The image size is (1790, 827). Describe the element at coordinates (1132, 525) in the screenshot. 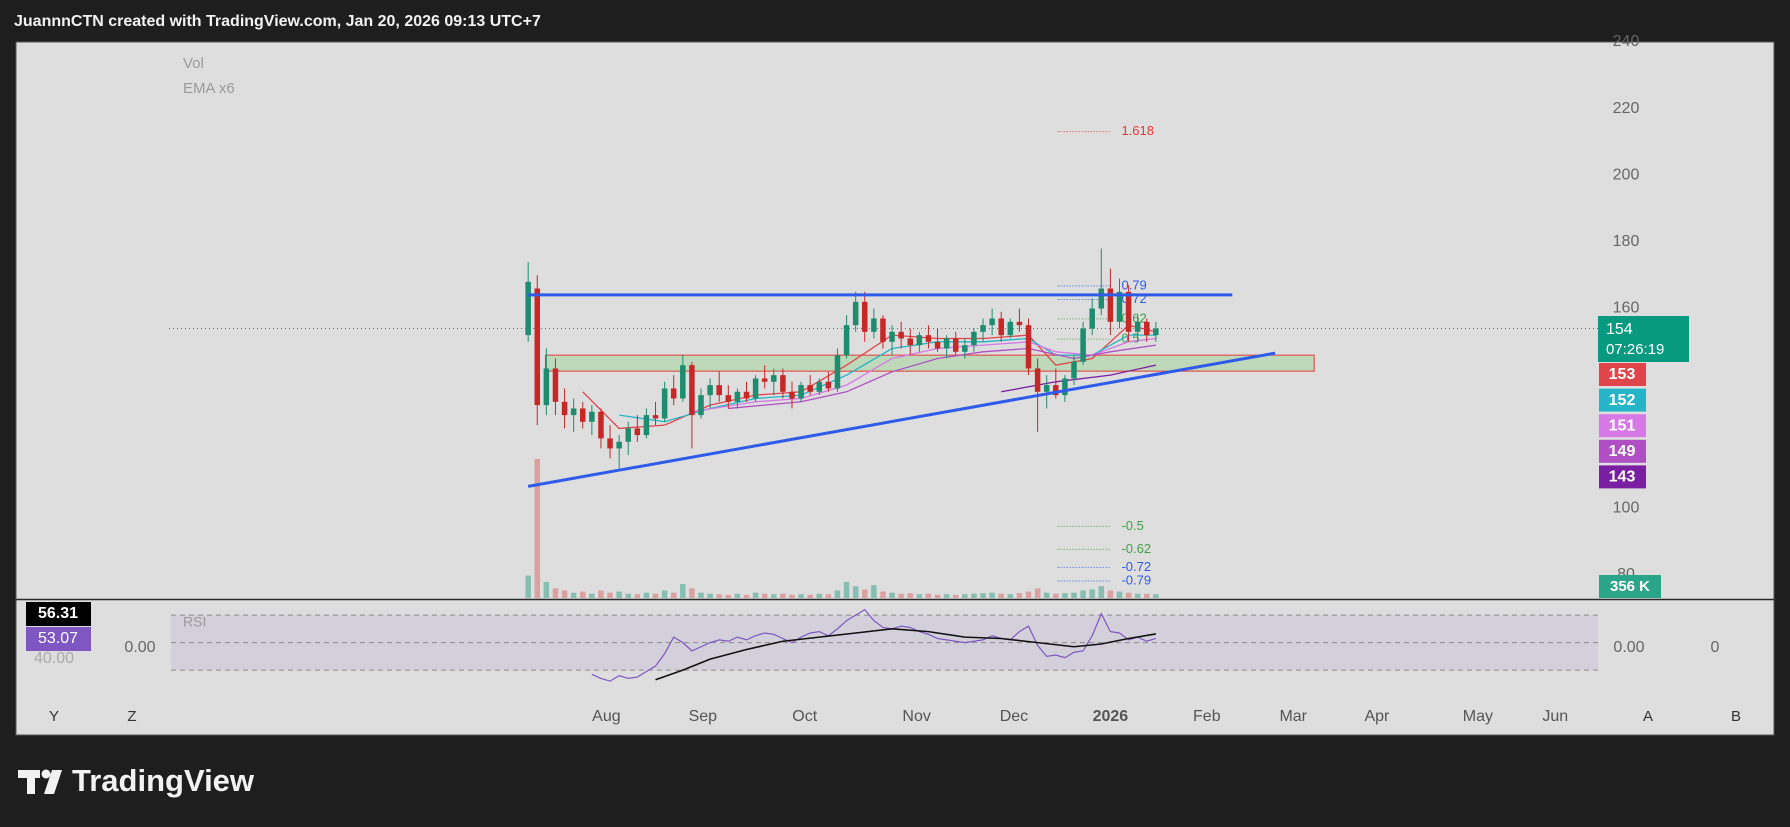

I see `fib-label: -0.5` at that location.